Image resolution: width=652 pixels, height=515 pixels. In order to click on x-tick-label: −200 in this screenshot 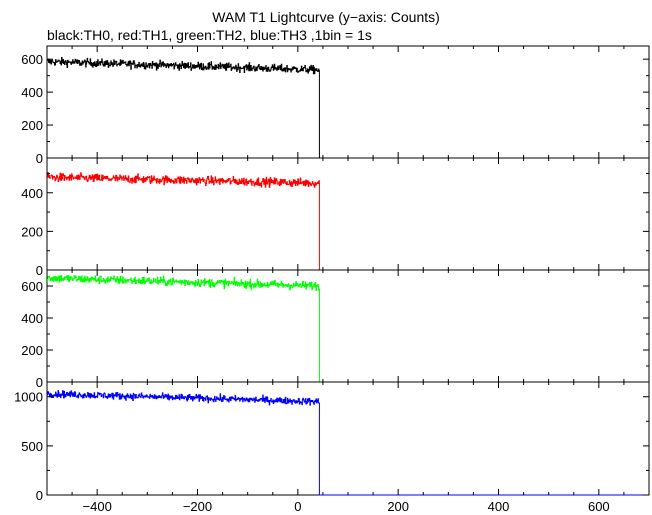, I will do `click(197, 506)`.